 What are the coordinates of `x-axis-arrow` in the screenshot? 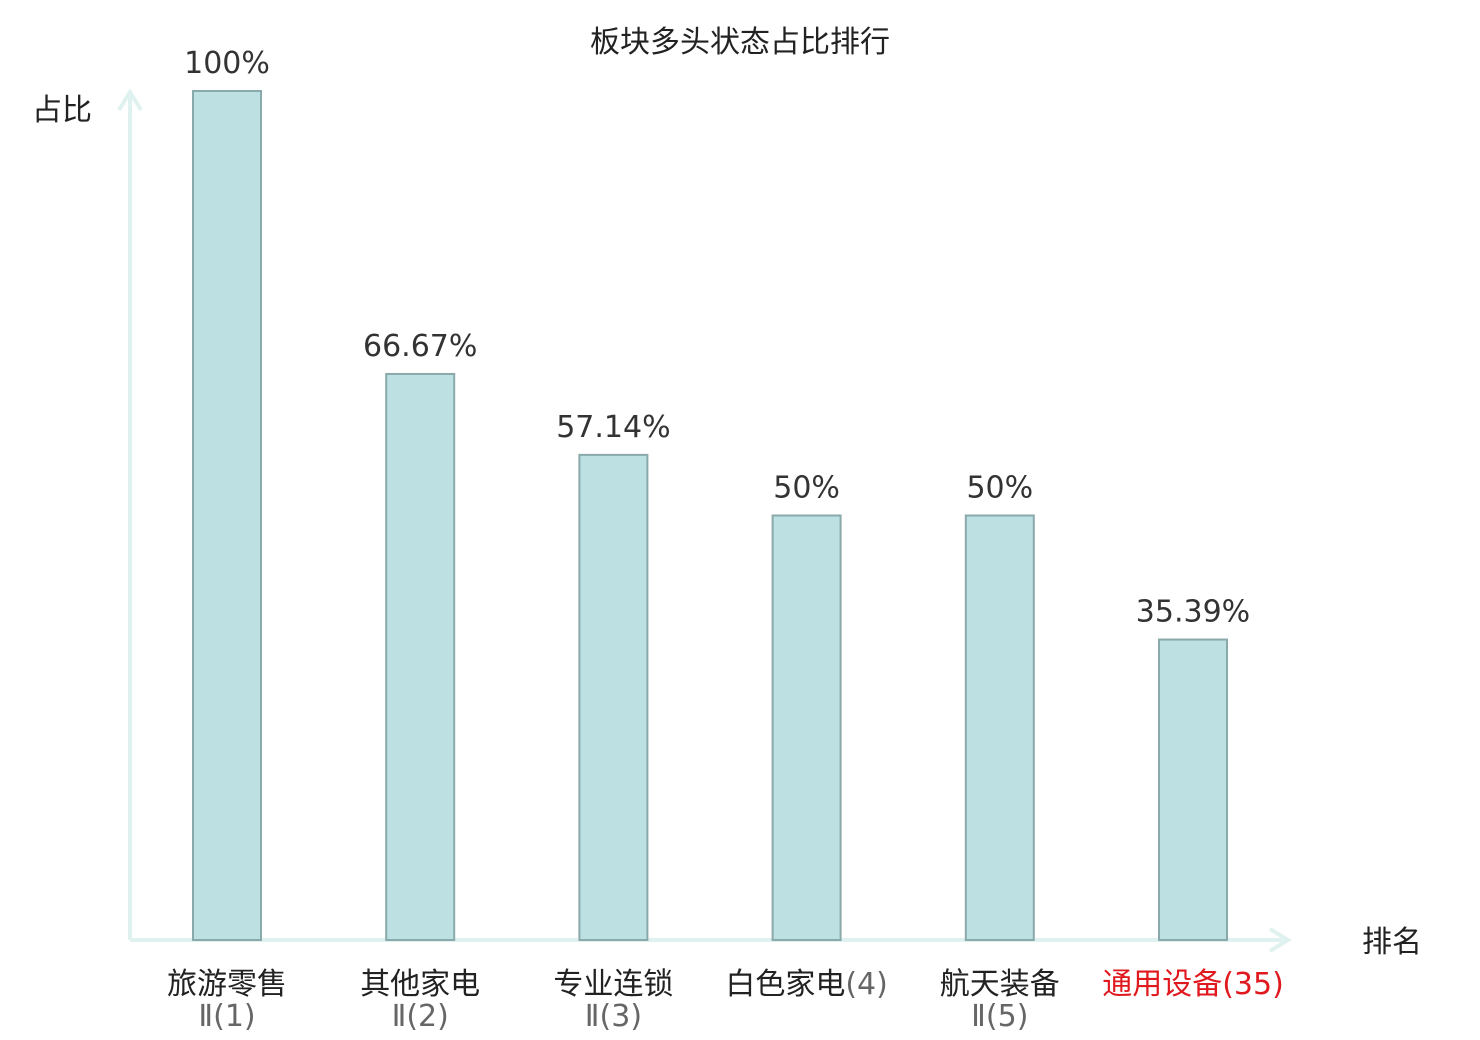 It's located at (1280, 940).